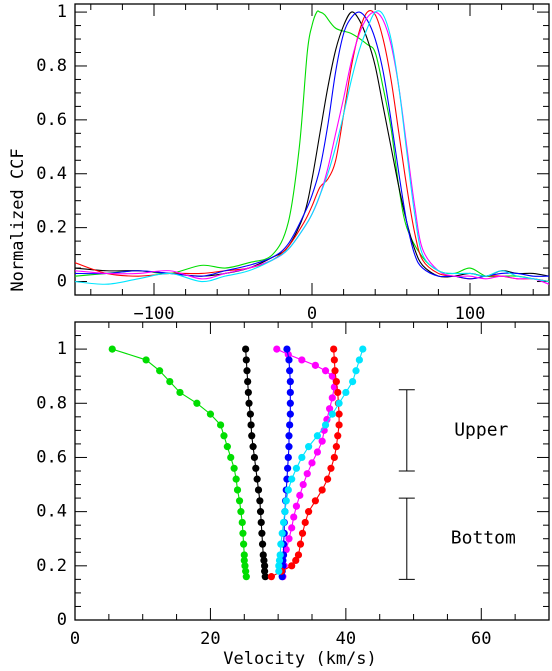  Describe the element at coordinates (51, 66) in the screenshot. I see `top-y-tick-label: 0.8` at that location.